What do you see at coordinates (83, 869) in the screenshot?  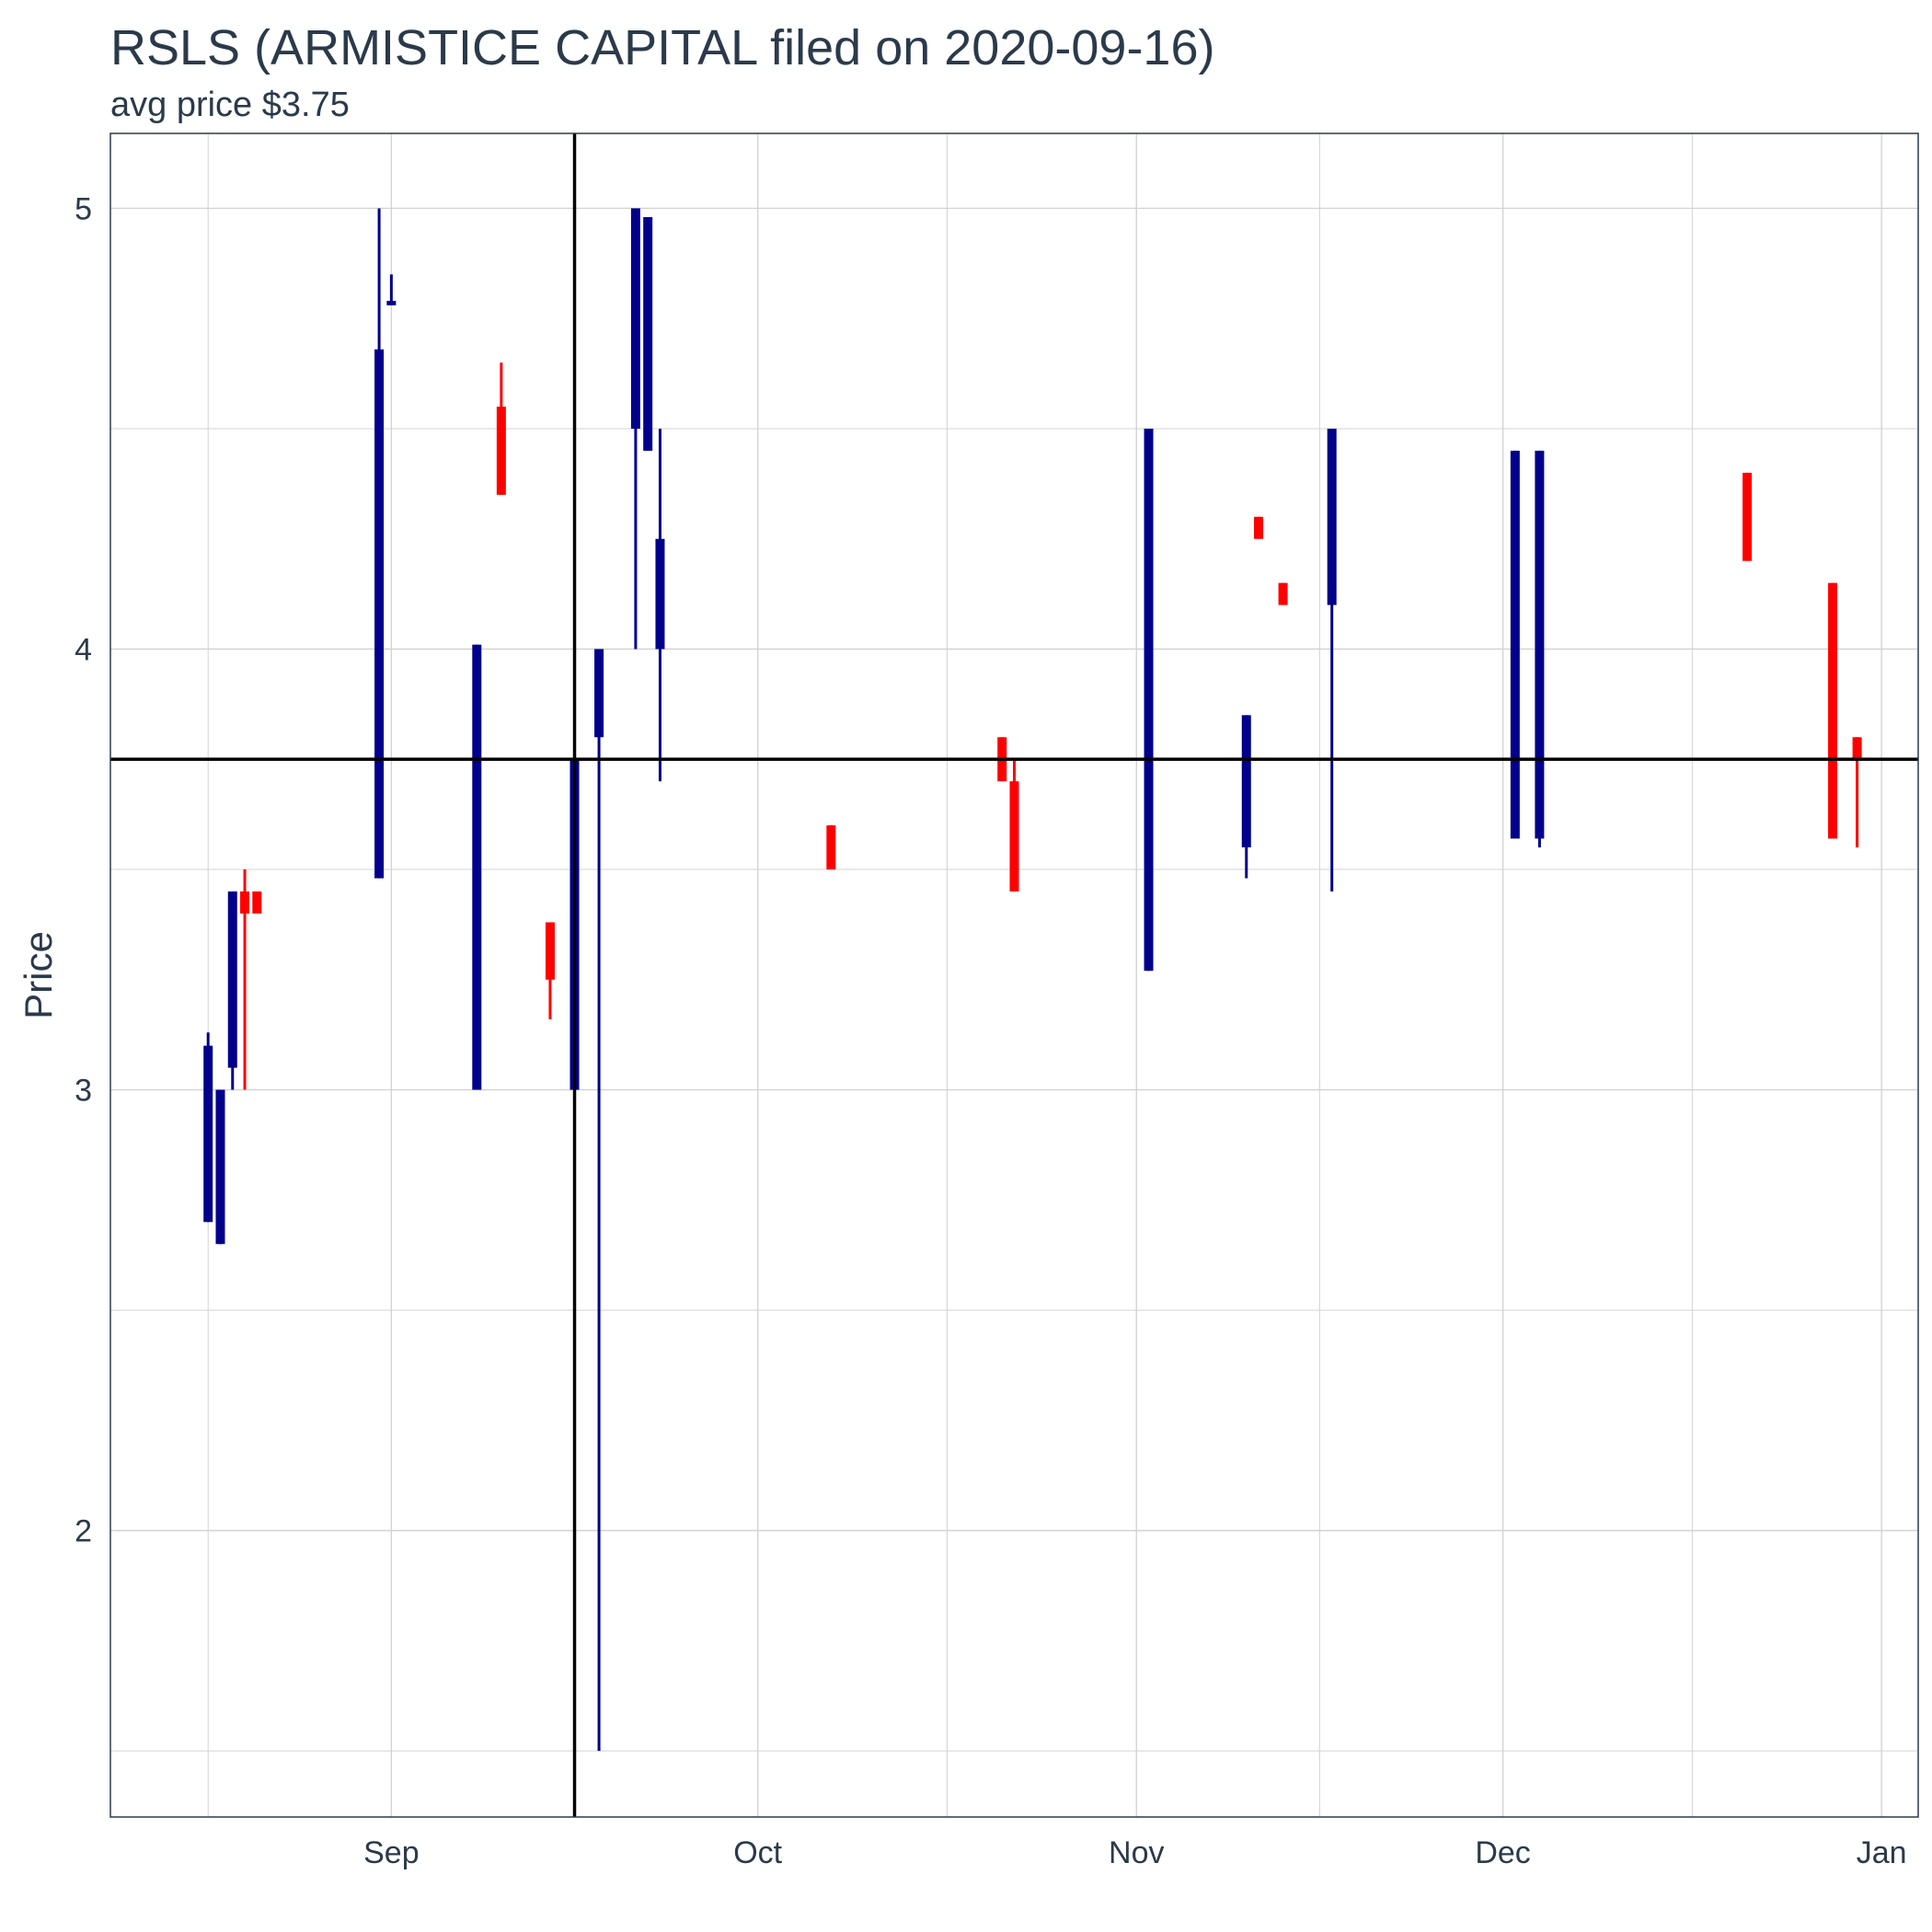 I see `y-axis-ticks: 2 3 4 5` at bounding box center [83, 869].